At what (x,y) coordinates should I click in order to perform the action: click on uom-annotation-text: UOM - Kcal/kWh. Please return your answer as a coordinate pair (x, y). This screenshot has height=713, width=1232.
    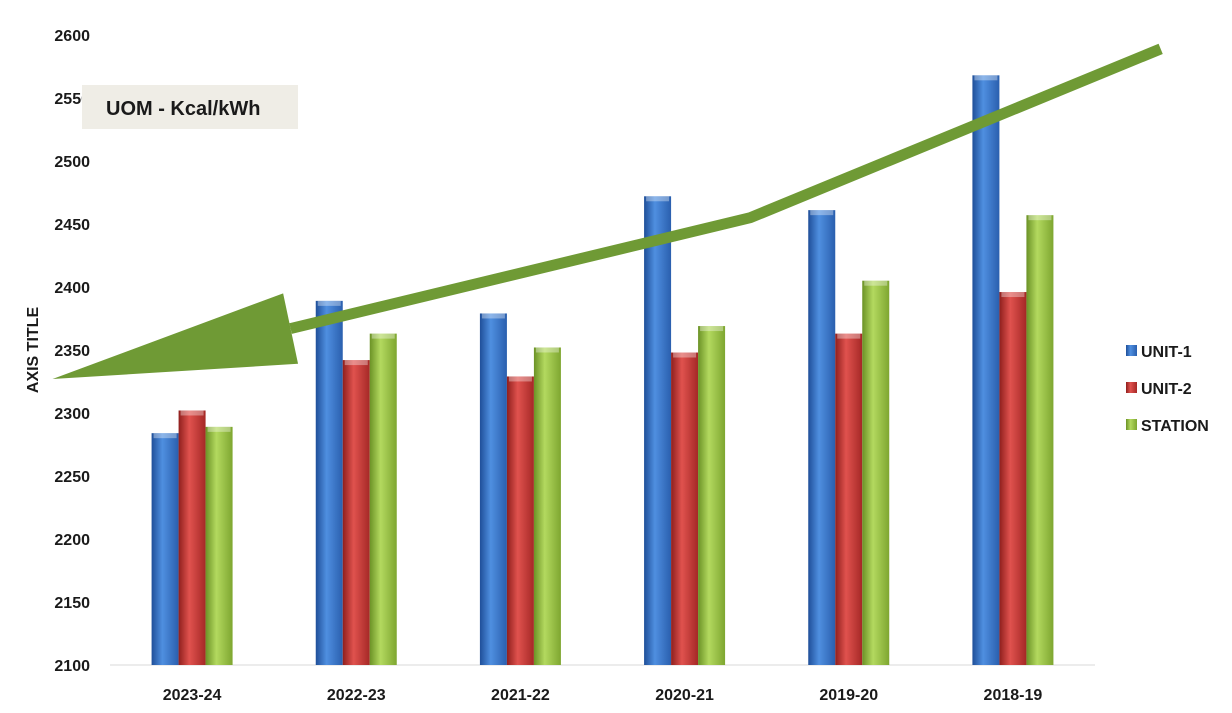
    Looking at the image, I should click on (183, 109).